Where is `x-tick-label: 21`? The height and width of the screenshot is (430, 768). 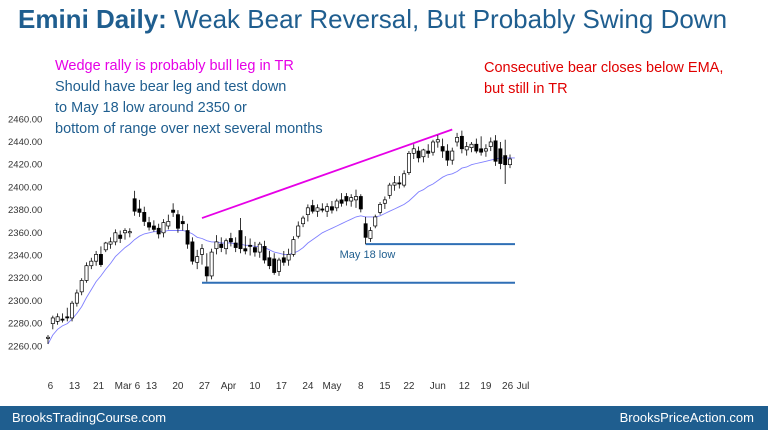 x-tick-label: 21 is located at coordinates (99, 386).